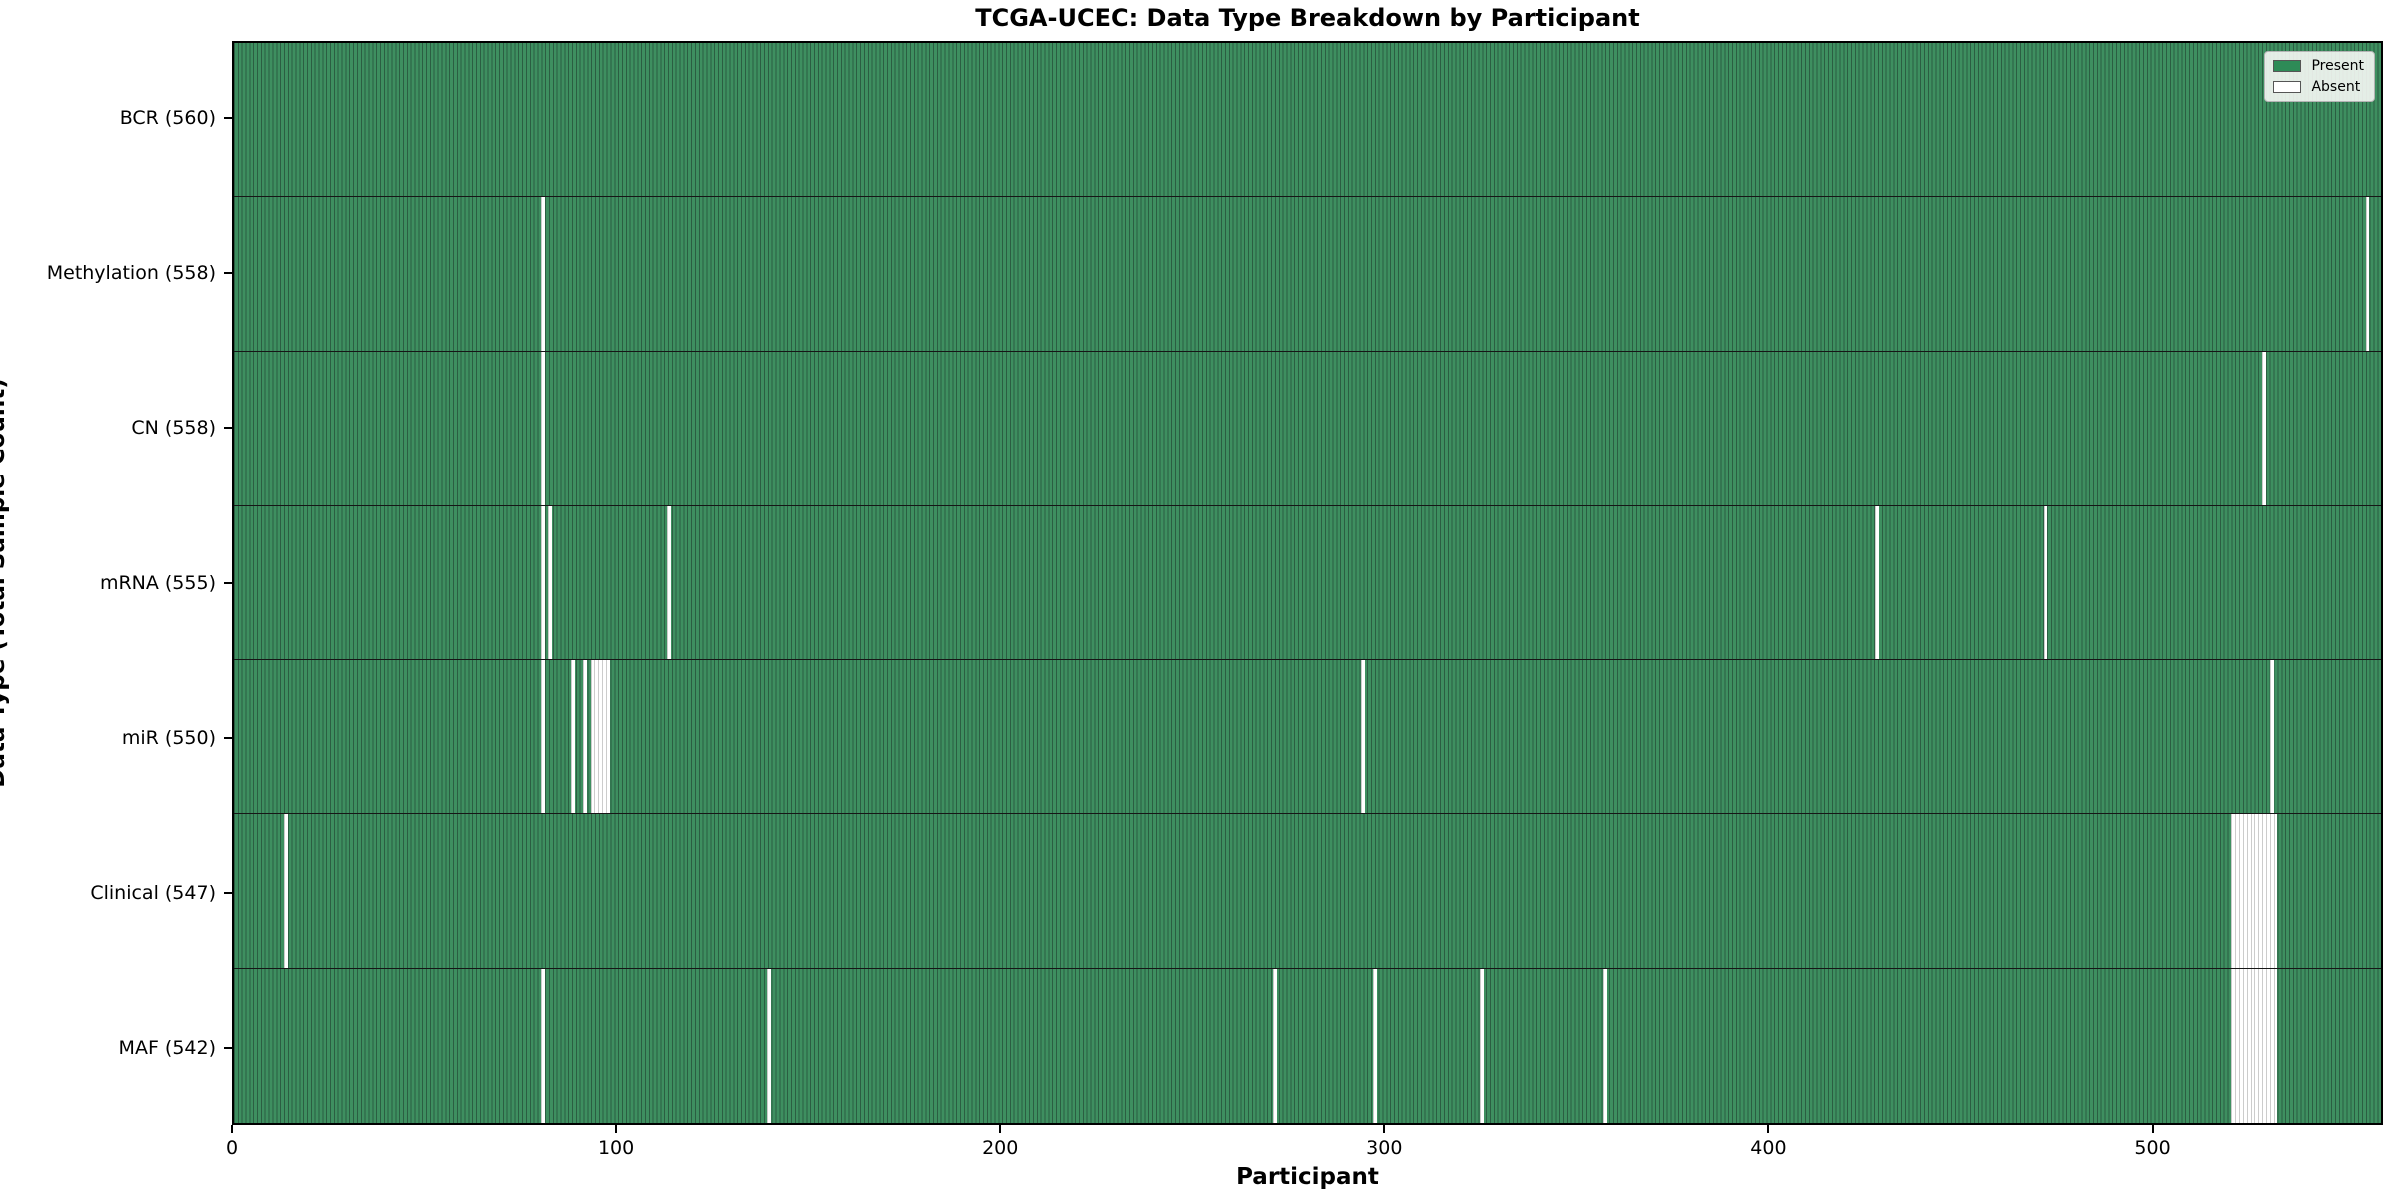  Describe the element at coordinates (1000, 1148) in the screenshot. I see `x-tick-label: 200` at that location.